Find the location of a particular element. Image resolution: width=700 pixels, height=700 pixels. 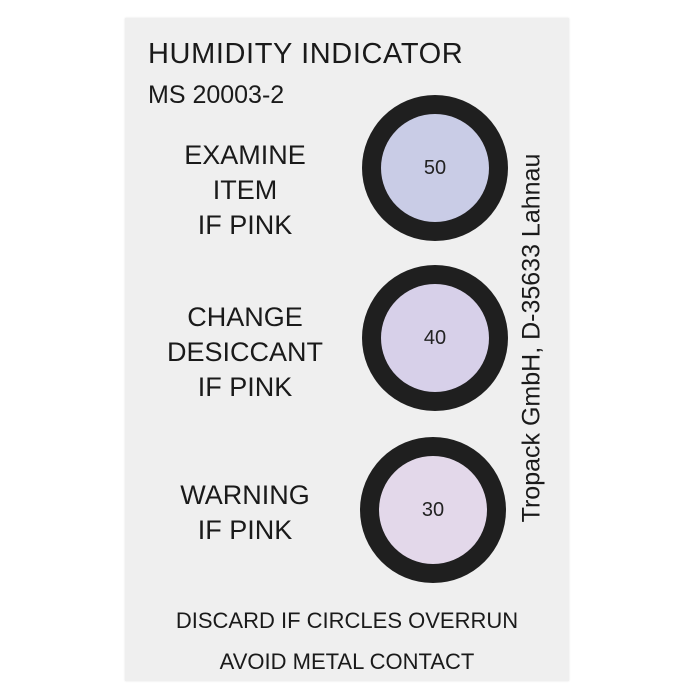

indicator-spot: 50 is located at coordinates (435, 168).